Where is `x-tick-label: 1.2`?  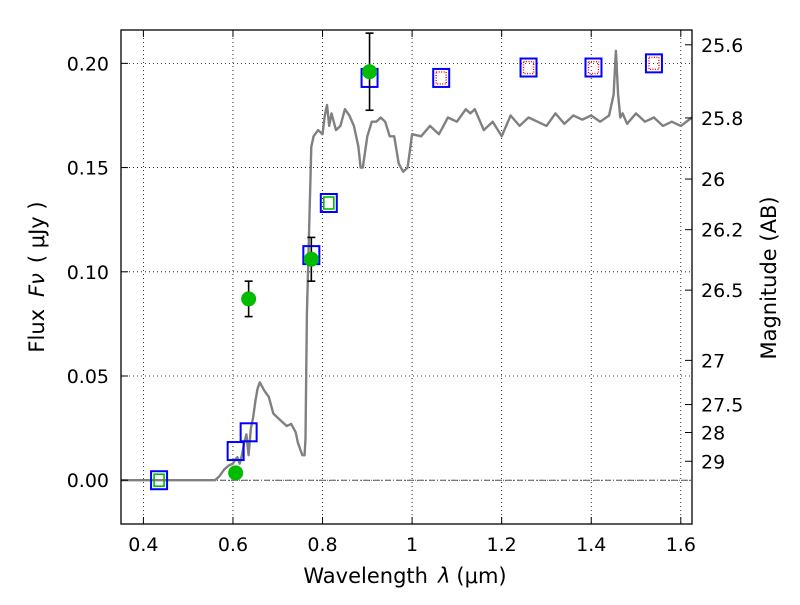
x-tick-label: 1.2 is located at coordinates (502, 545).